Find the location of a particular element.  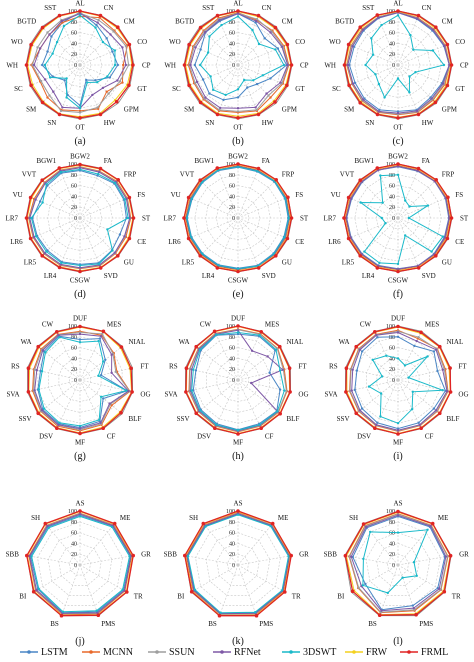

panel-label: (e) is located at coordinates (237, 294).